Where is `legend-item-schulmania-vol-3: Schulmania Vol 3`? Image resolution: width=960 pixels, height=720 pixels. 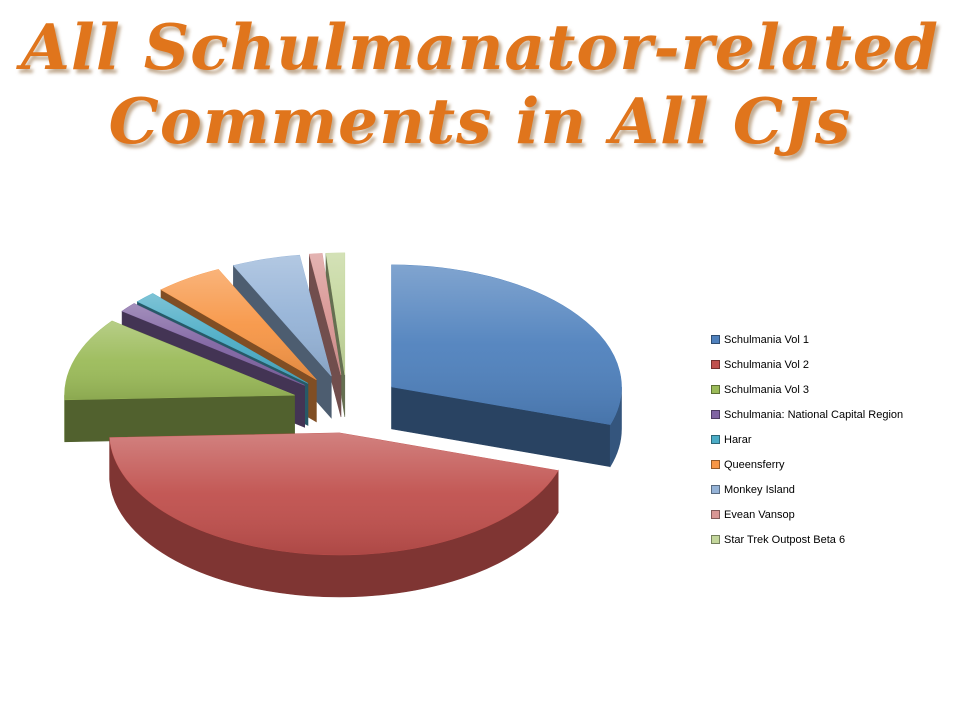
legend-item-schulmania-vol-3: Schulmania Vol 3 is located at coordinates (807, 389).